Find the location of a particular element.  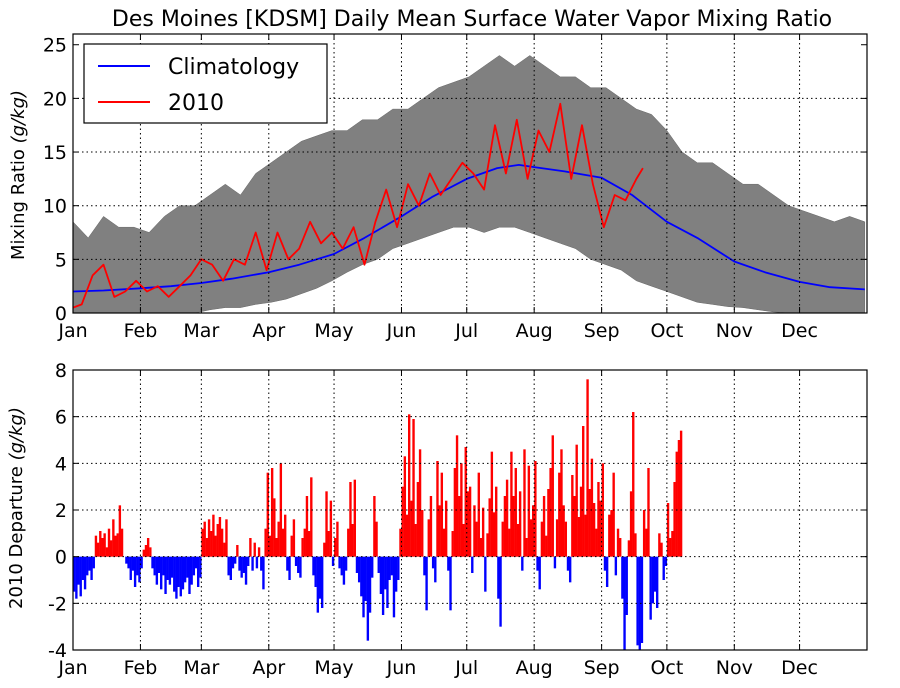

top-y-tick-label: 15 is located at coordinates (55, 153).